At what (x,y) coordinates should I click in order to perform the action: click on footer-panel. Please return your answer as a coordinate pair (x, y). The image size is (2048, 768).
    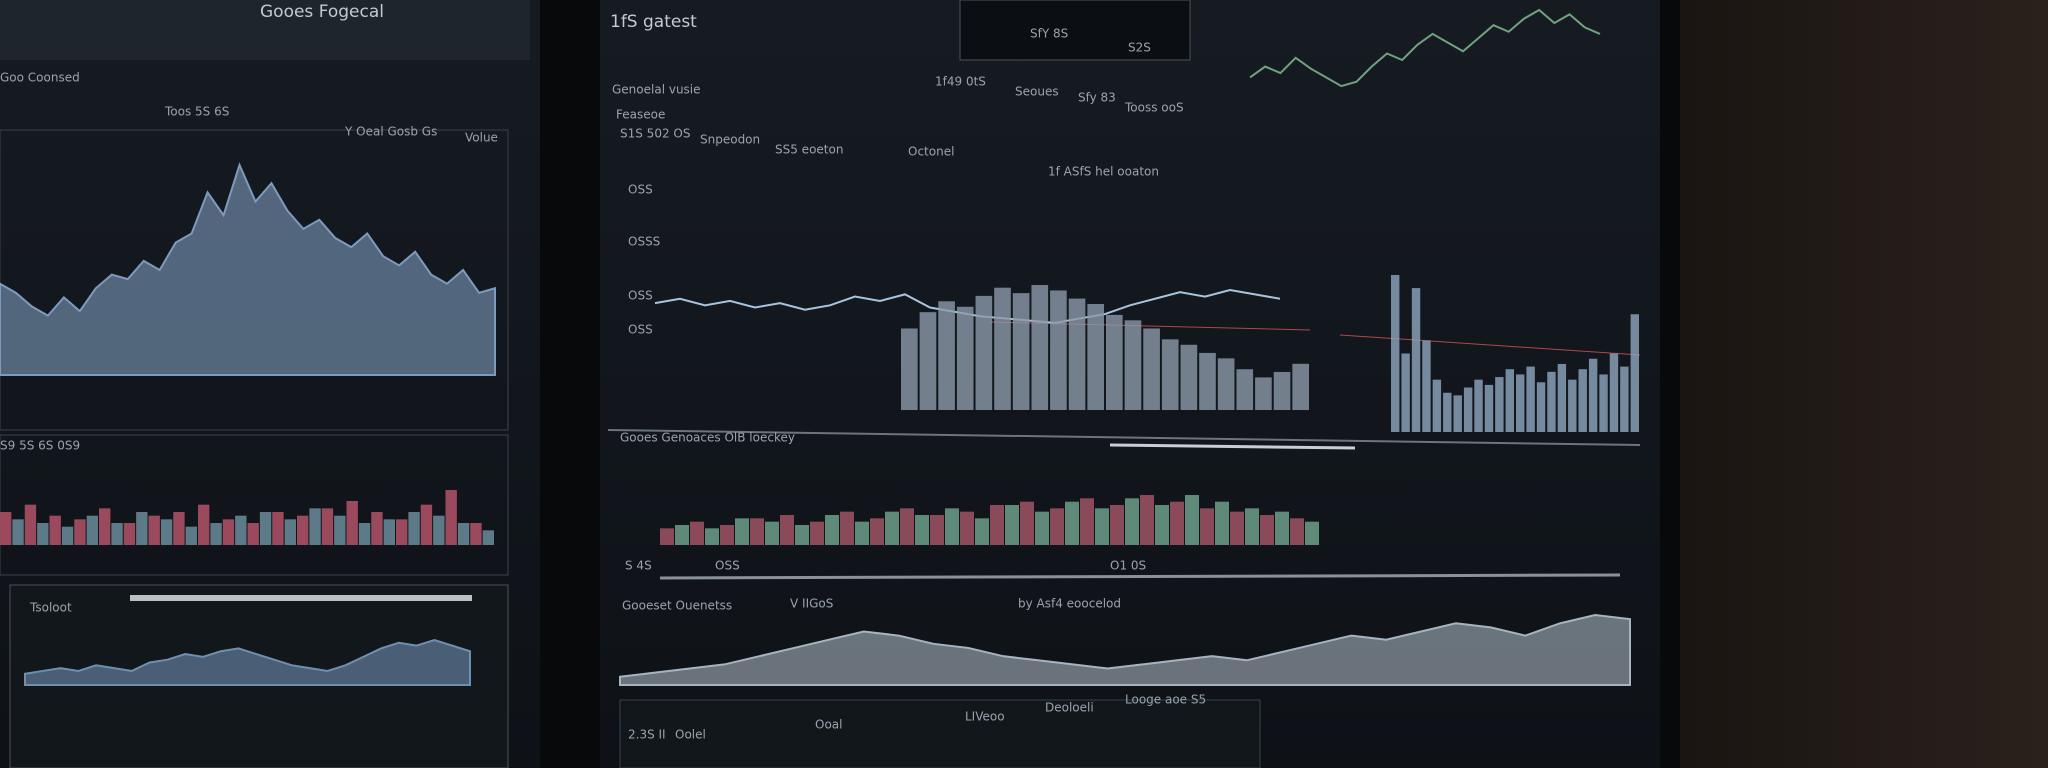
    Looking at the image, I should click on (940, 733).